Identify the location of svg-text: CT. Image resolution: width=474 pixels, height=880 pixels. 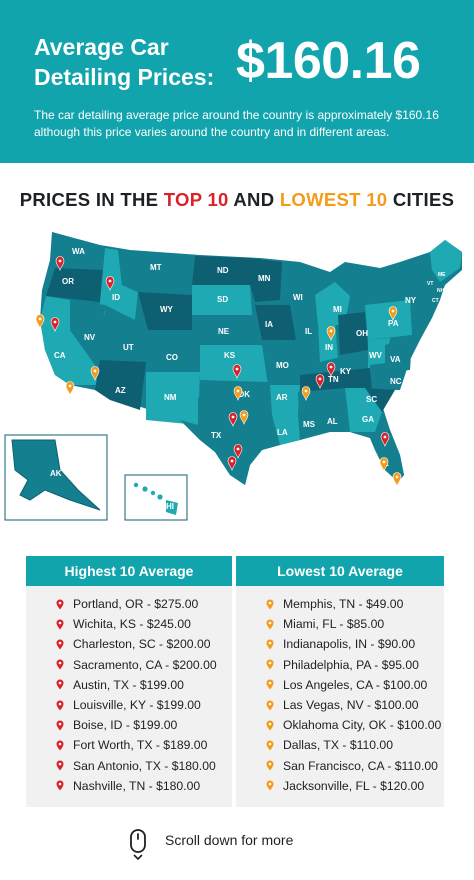
(435, 301).